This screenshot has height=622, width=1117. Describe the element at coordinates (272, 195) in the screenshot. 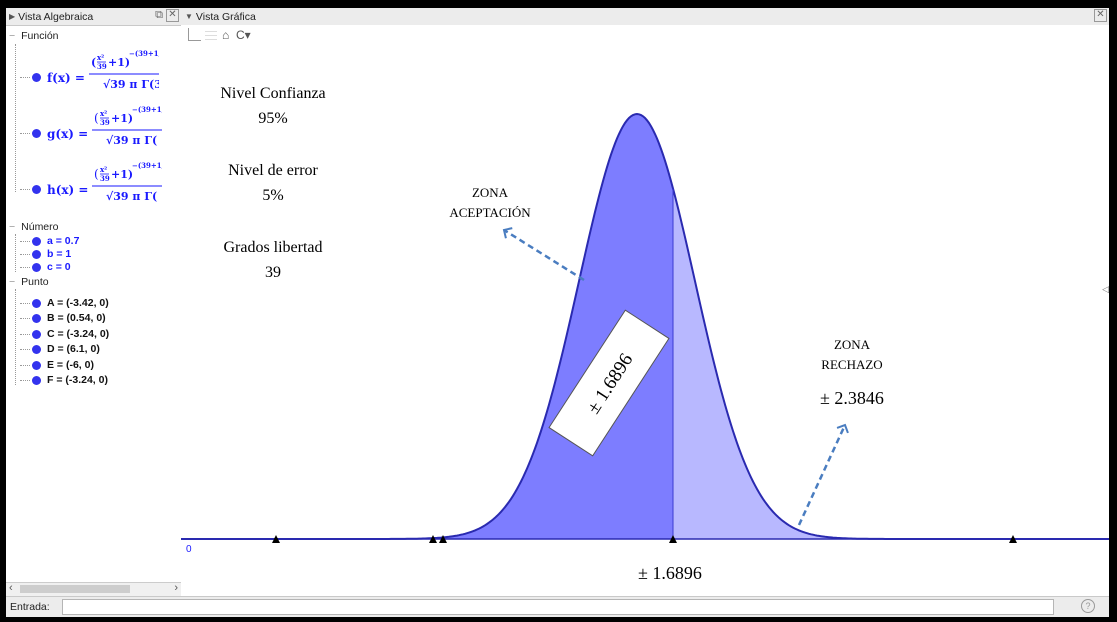

I see `nivel-error-value: 5%` at that location.